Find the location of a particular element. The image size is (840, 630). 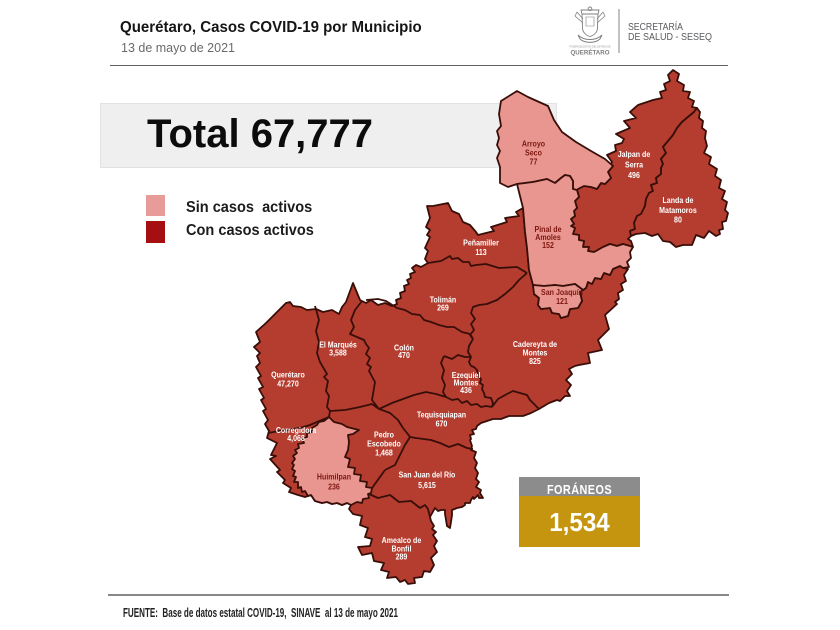

svg-text: Jalpan de is located at coordinates (634, 154).